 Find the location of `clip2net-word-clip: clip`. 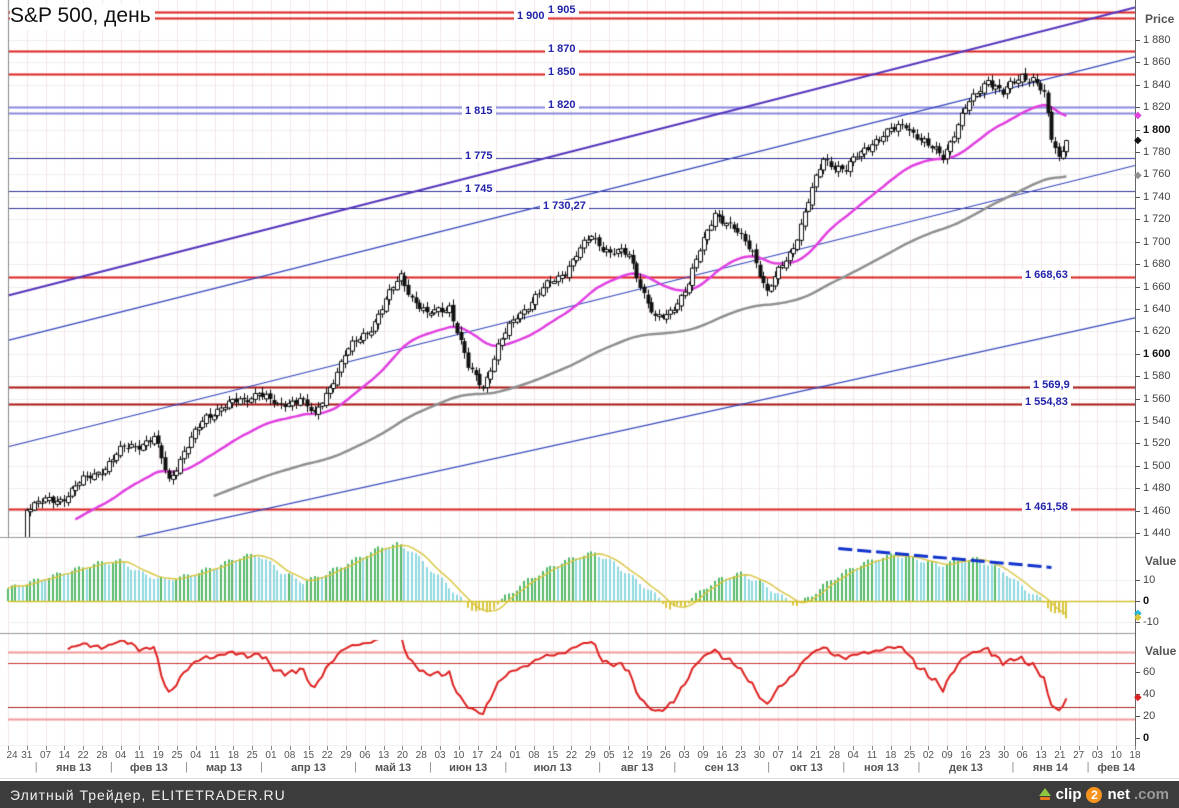

clip2net-word-clip: clip is located at coordinates (1068, 794).